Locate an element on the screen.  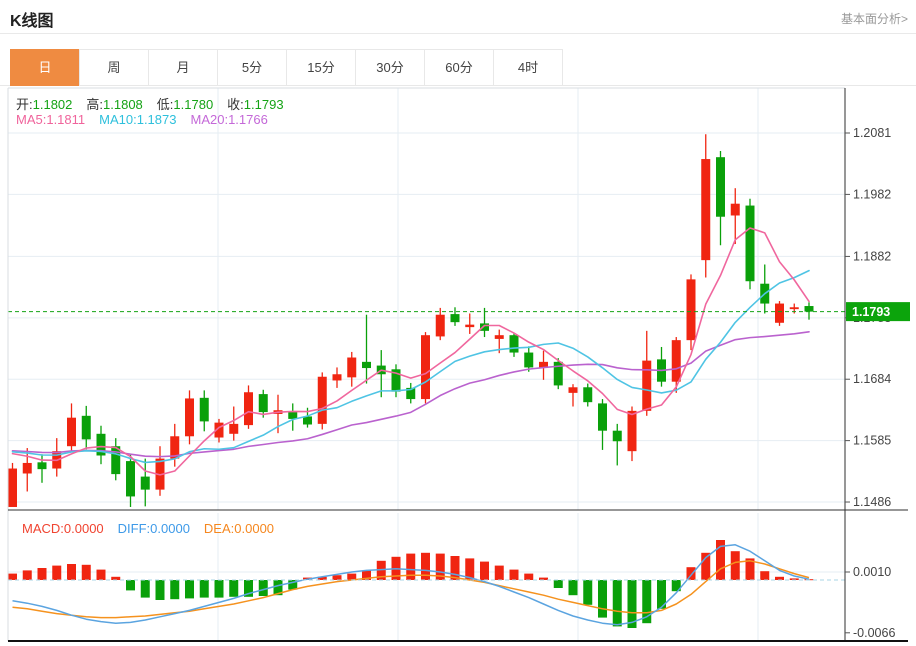
macd-tick-label: 0.0010 is located at coordinates (872, 572).